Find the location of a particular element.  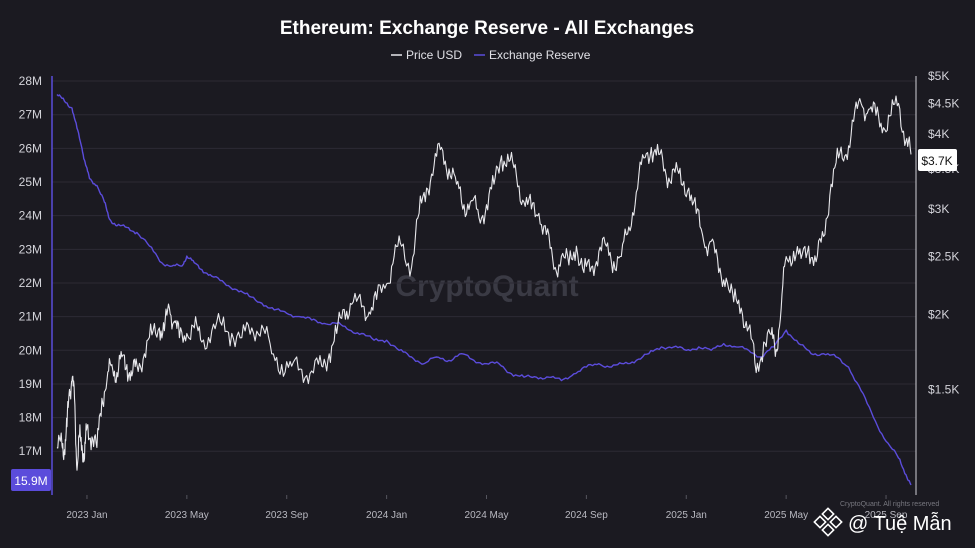

current-reserve-label: 15.9M is located at coordinates (30, 481).